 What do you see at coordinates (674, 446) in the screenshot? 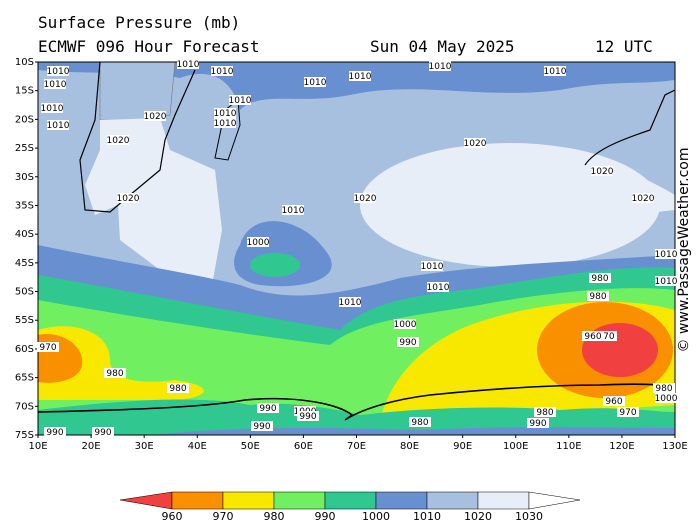
I see `lon-label: 130E` at bounding box center [674, 446].